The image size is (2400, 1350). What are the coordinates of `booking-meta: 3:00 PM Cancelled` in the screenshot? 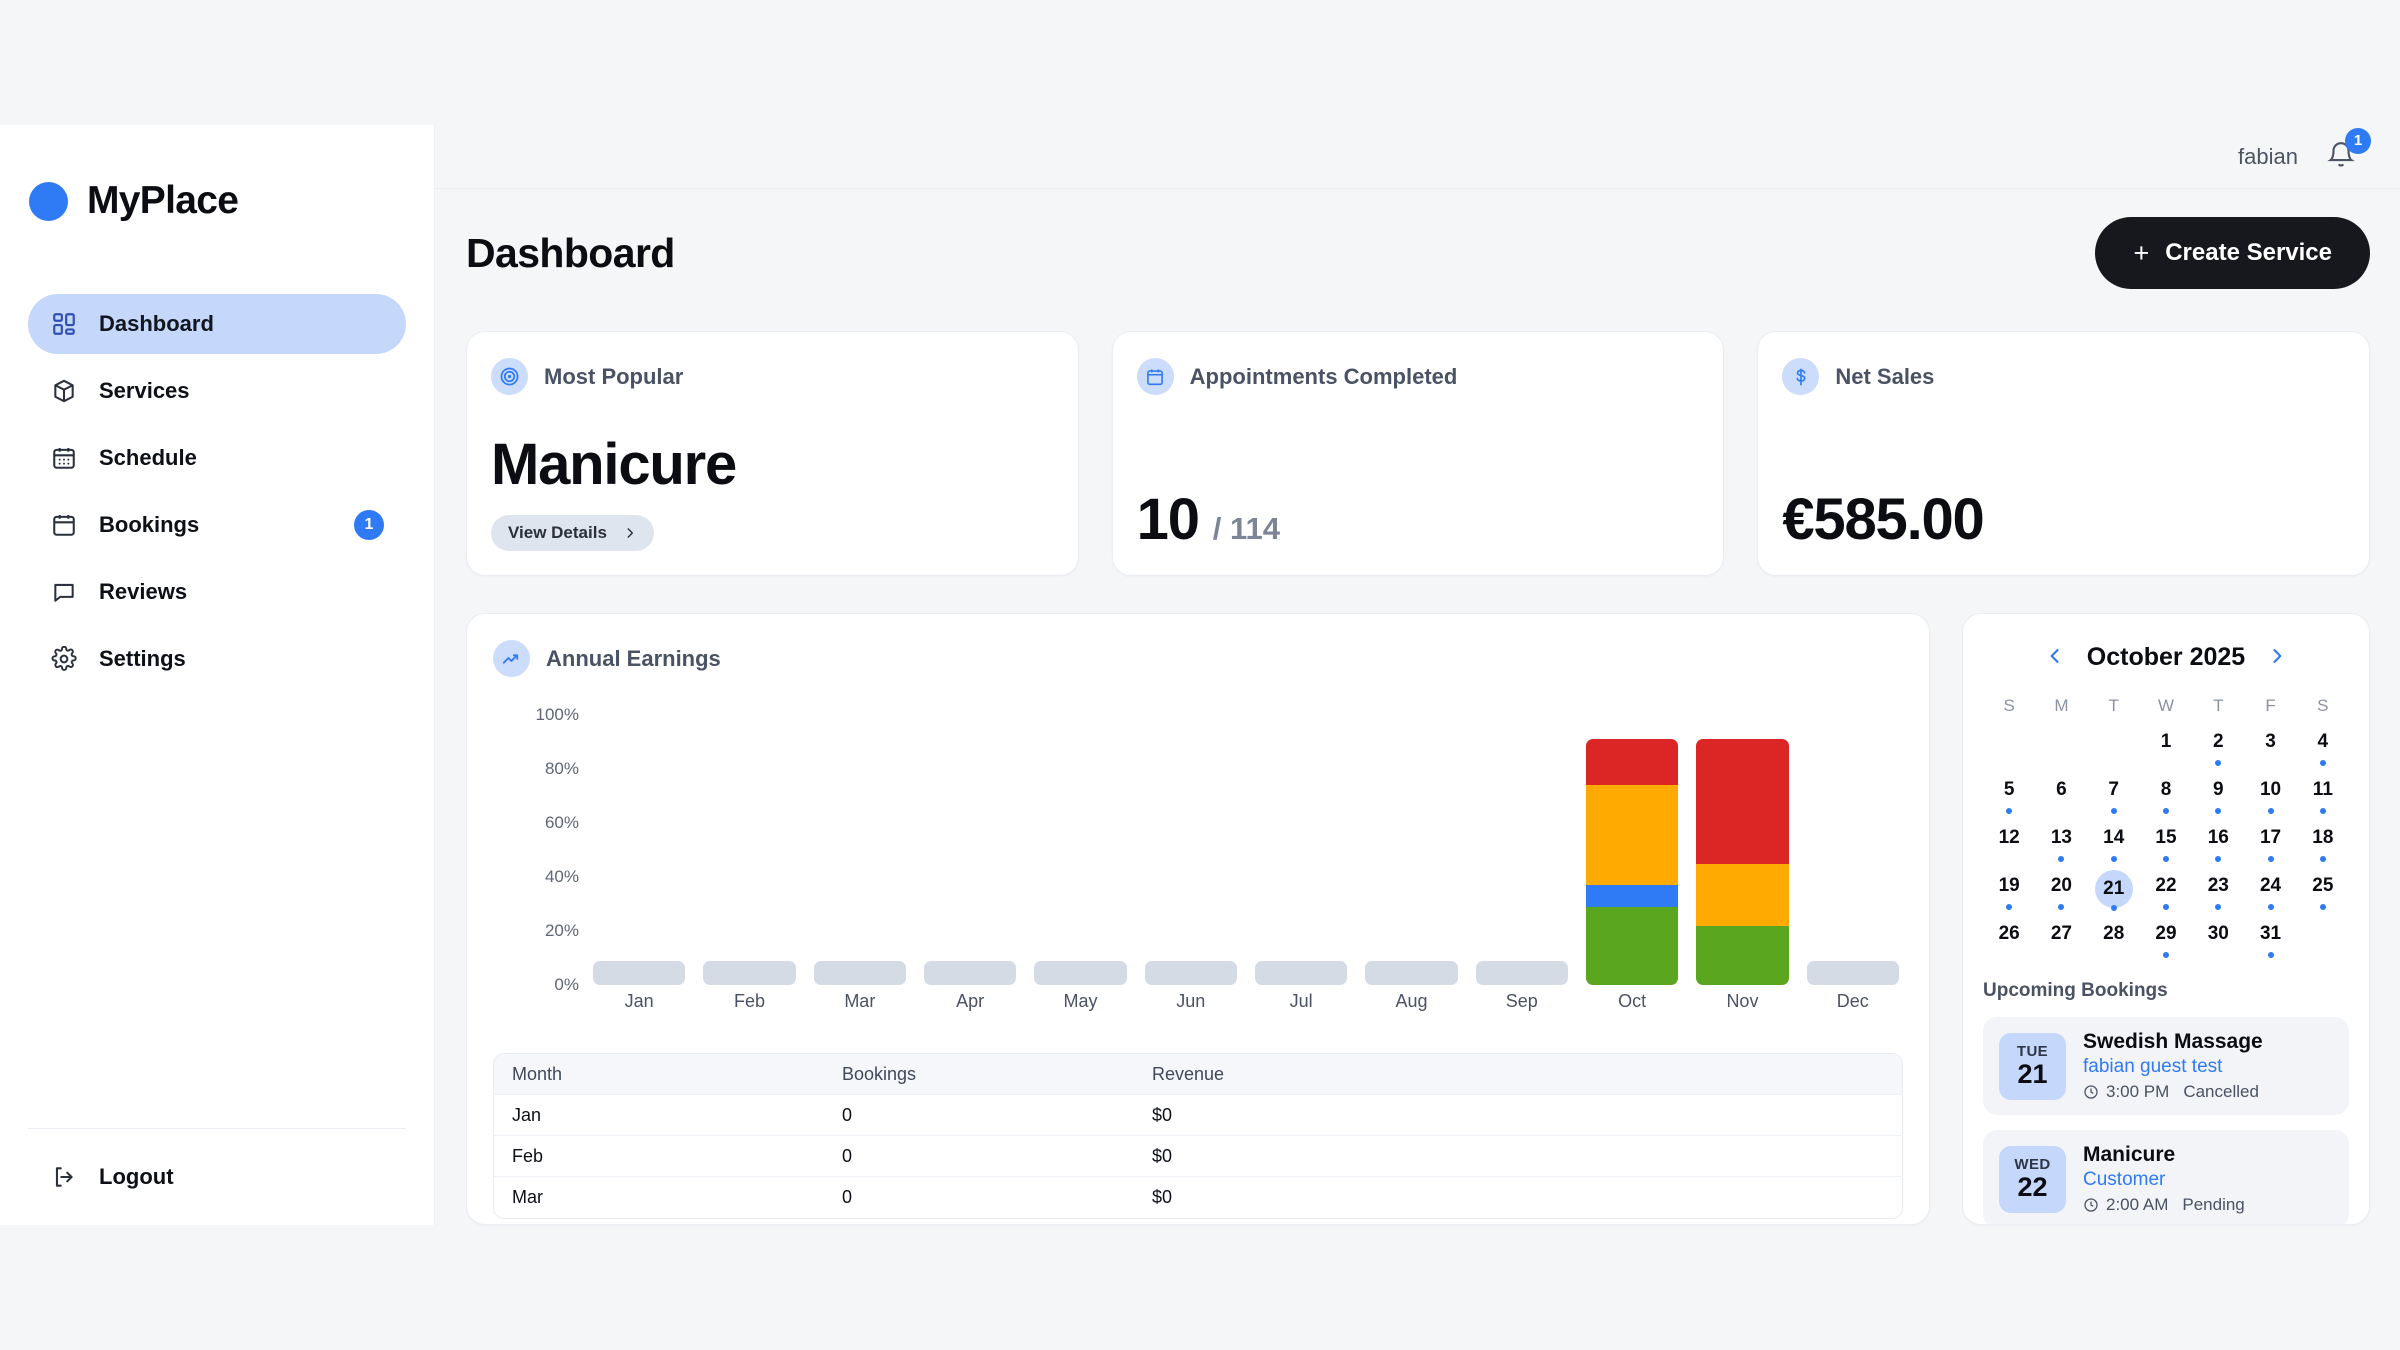 It's located at (2173, 1092).